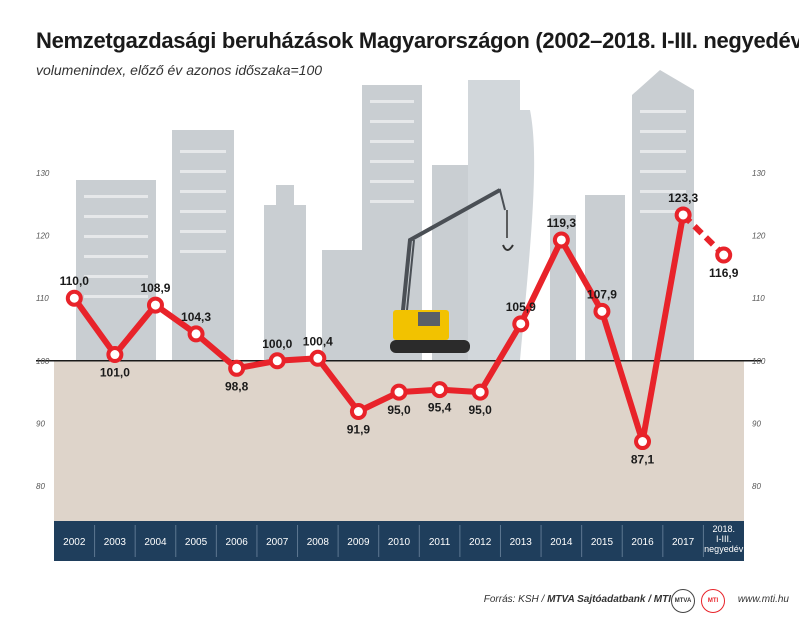 The width and height of the screenshot is (799, 622). What do you see at coordinates (359, 430) in the screenshot?
I see `data-label: 91,9` at bounding box center [359, 430].